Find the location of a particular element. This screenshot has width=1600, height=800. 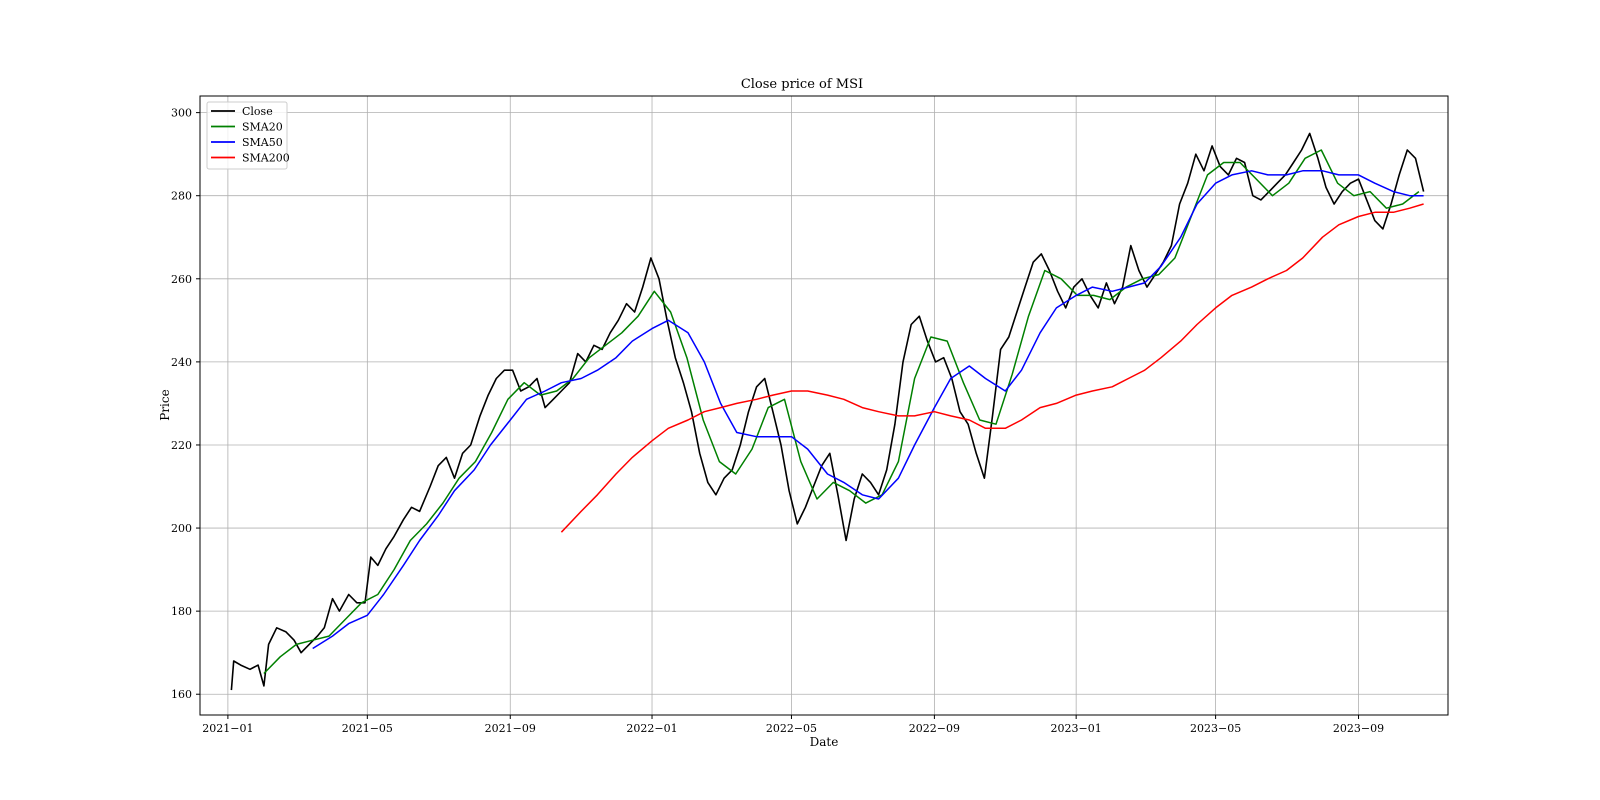

x-tick-label: 2022−01 is located at coordinates (651, 728).